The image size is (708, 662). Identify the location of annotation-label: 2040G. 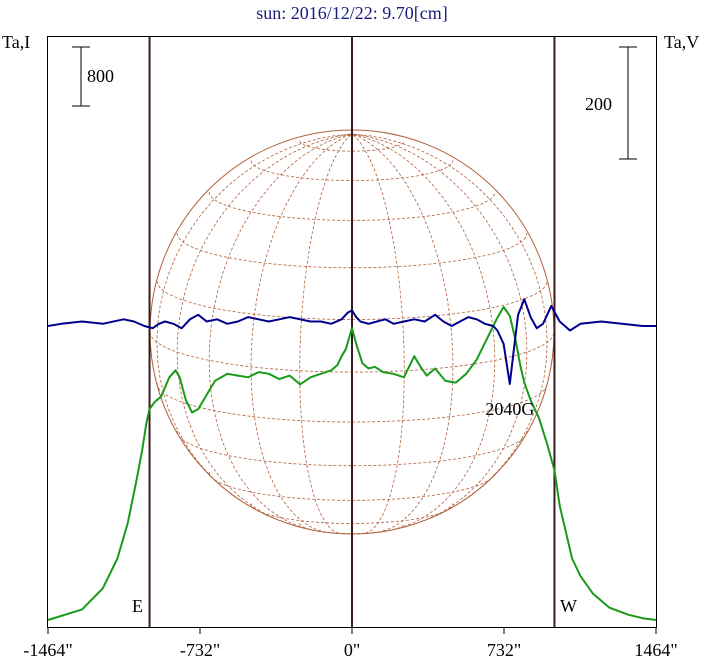
(509, 409).